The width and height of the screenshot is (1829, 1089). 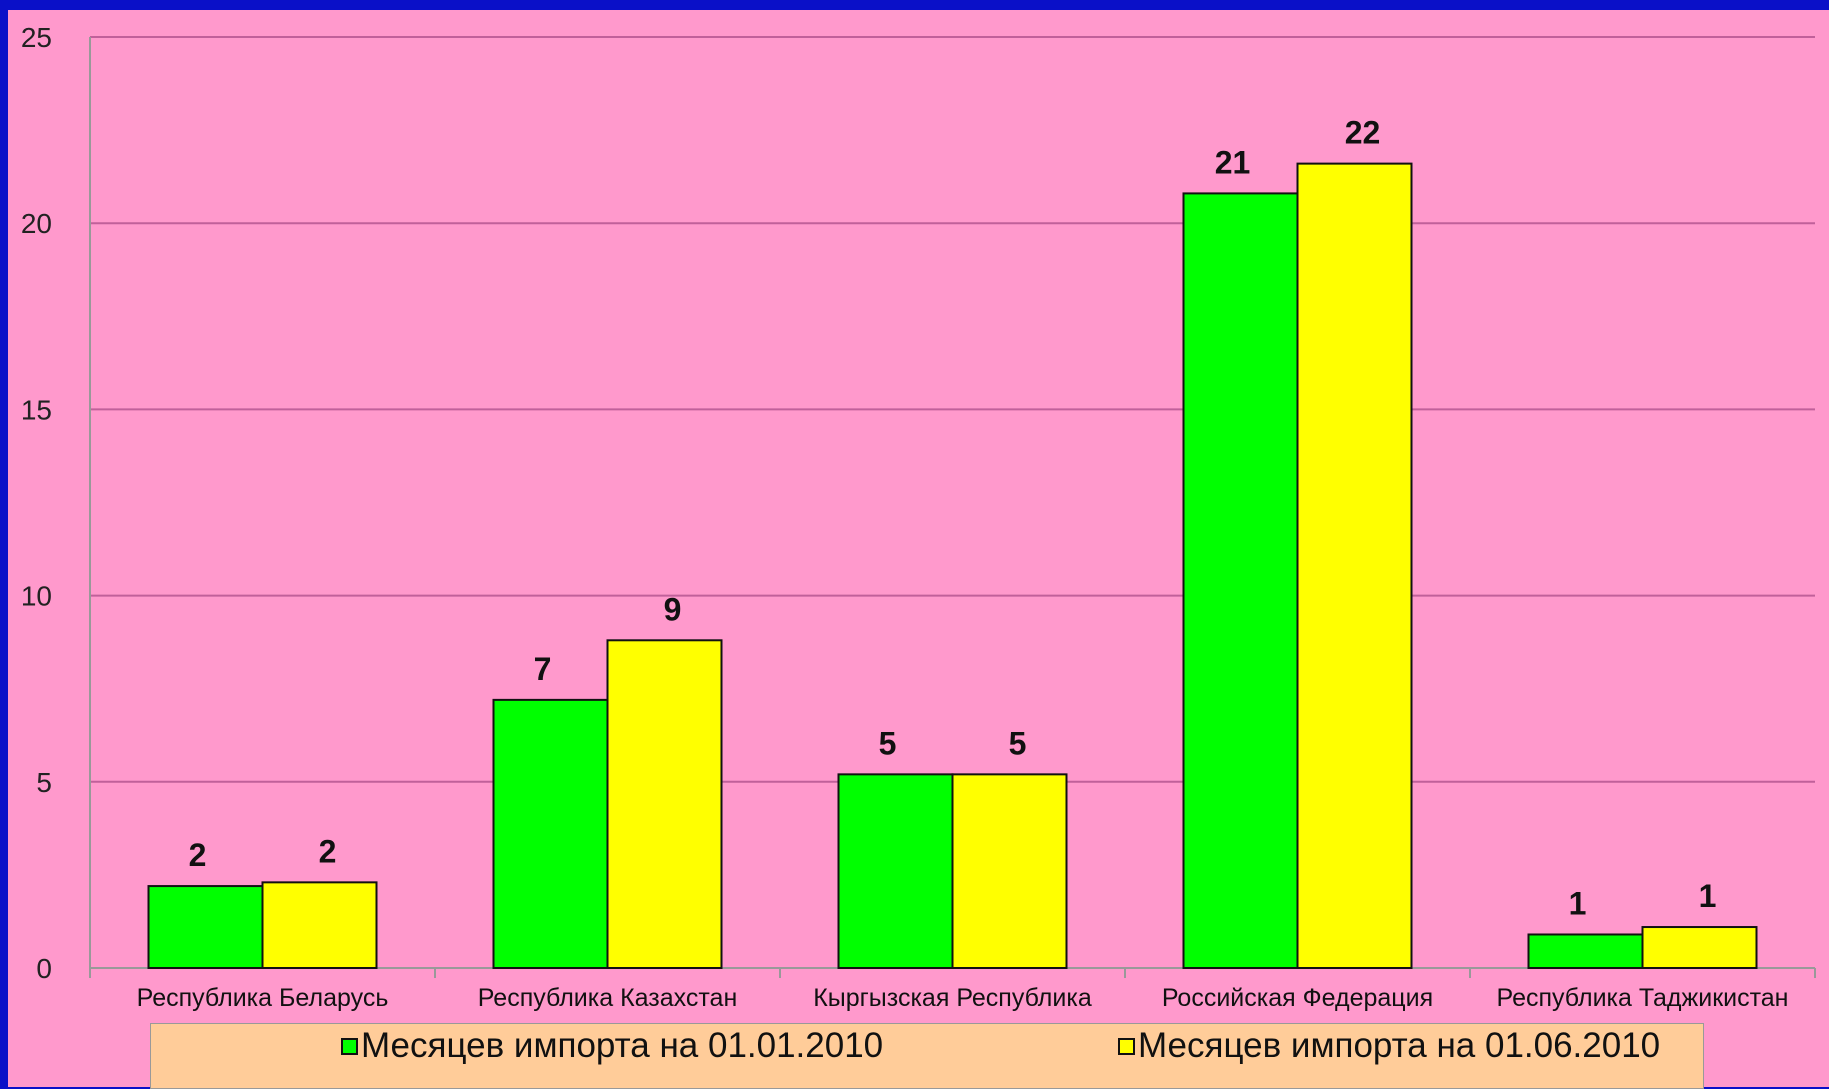 What do you see at coordinates (349, 1046) in the screenshot?
I see `legend-swatch-green` at bounding box center [349, 1046].